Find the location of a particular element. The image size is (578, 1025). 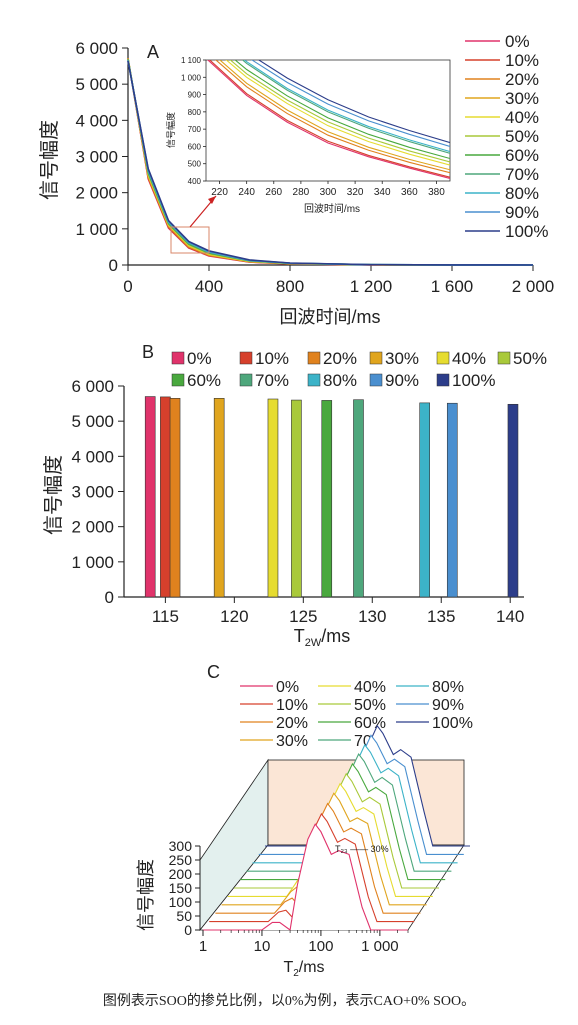

panel-a-y-tick-label: 0 is located at coordinates (113, 265).